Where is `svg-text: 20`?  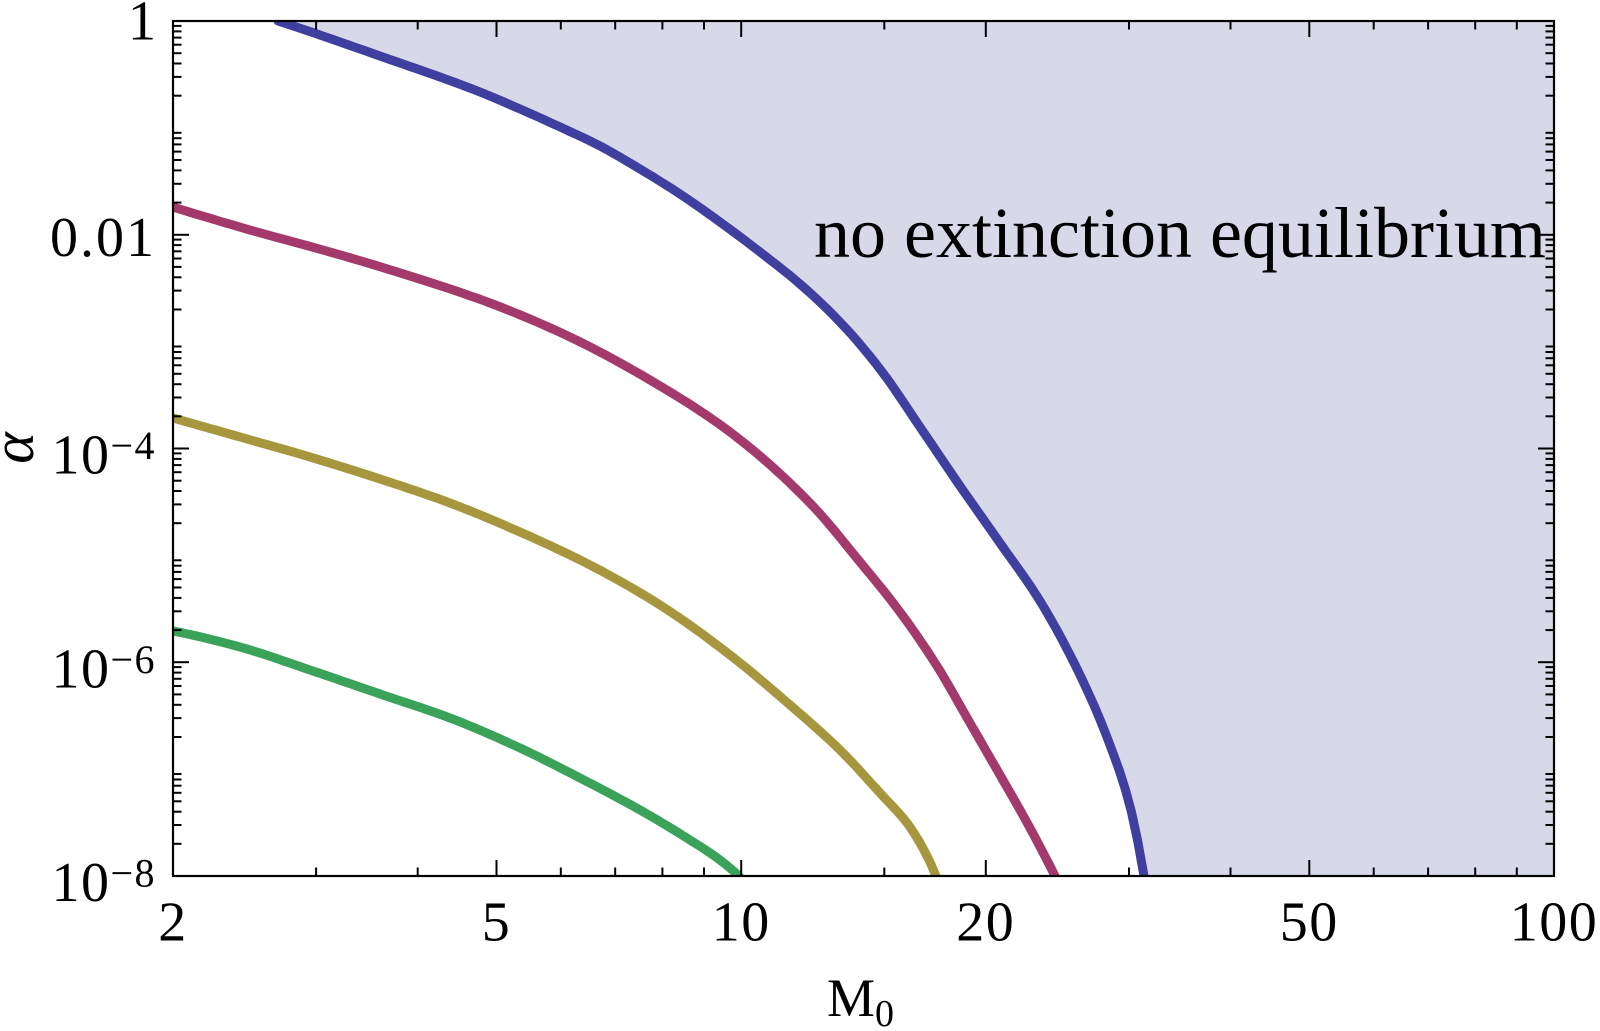
svg-text: 20 is located at coordinates (985, 923).